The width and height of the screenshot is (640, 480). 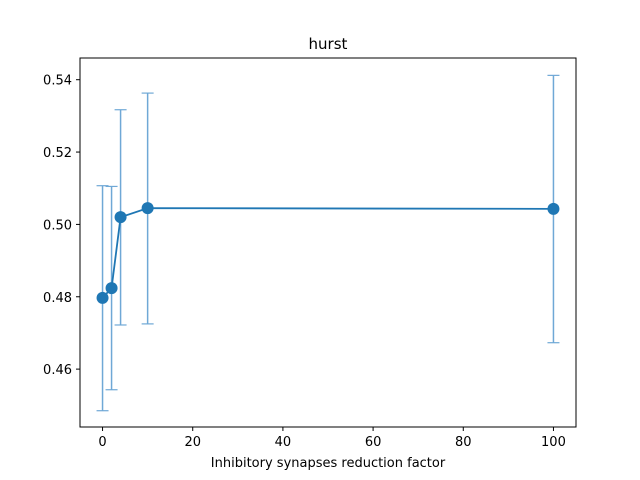 I want to click on x-axis-label: Inhibitory synapses reduction factor, so click(x=328, y=463).